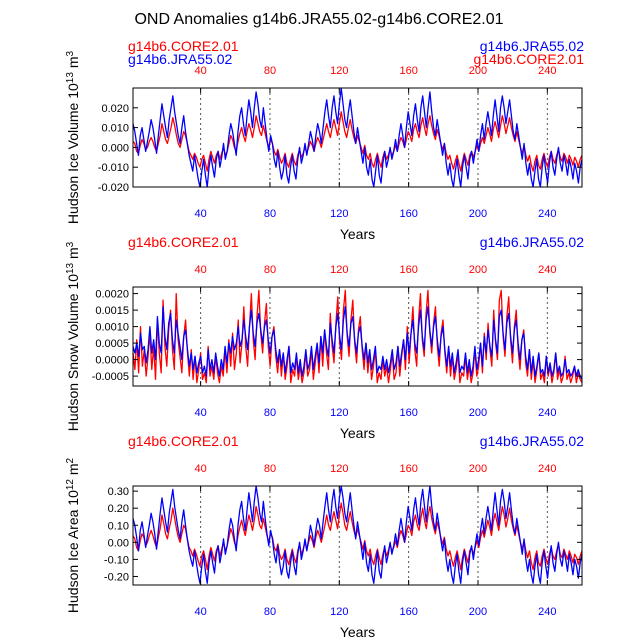 Image resolution: width=638 pixels, height=638 pixels. What do you see at coordinates (112, 328) in the screenshot?
I see `y-tick-label: 0.0010` at bounding box center [112, 328].